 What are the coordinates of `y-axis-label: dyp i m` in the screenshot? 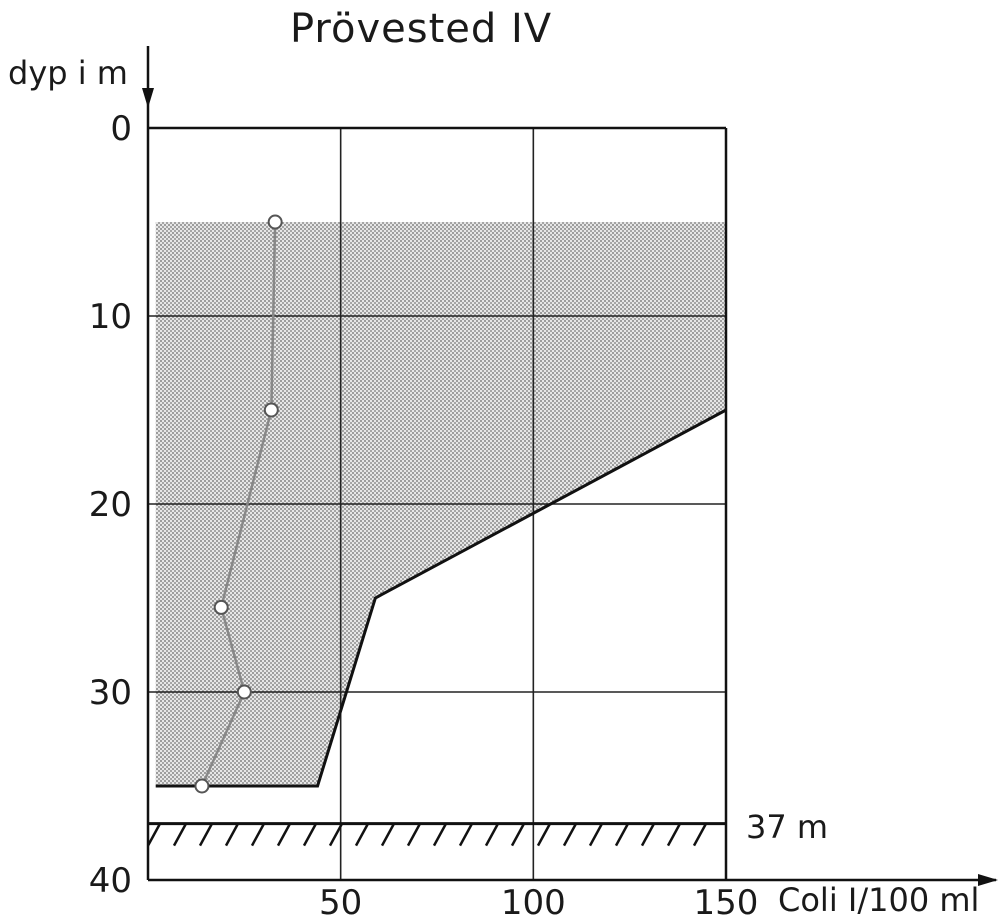 It's located at (68, 73).